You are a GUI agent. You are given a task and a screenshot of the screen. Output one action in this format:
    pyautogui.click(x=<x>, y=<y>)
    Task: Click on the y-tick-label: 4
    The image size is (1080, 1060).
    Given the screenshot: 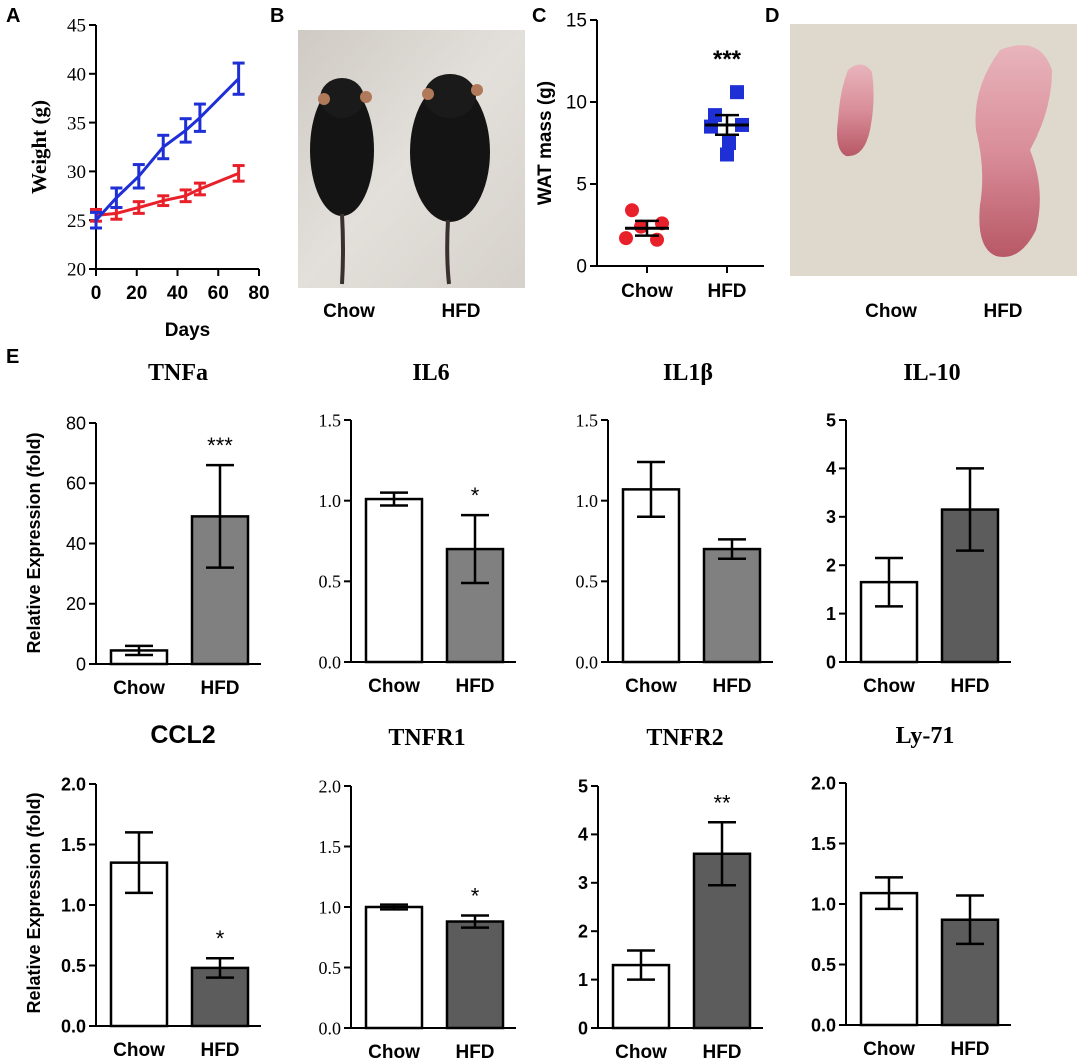 What is the action you would take?
    pyautogui.click(x=583, y=835)
    